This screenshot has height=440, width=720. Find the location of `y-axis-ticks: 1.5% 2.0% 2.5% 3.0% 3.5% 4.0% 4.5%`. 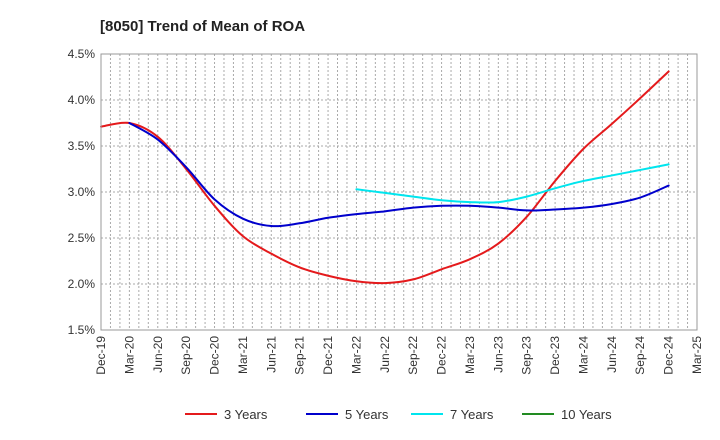

y-axis-ticks: 1.5% 2.0% 2.5% 3.0% 3.5% 4.0% 4.5% is located at coordinates (82, 192).